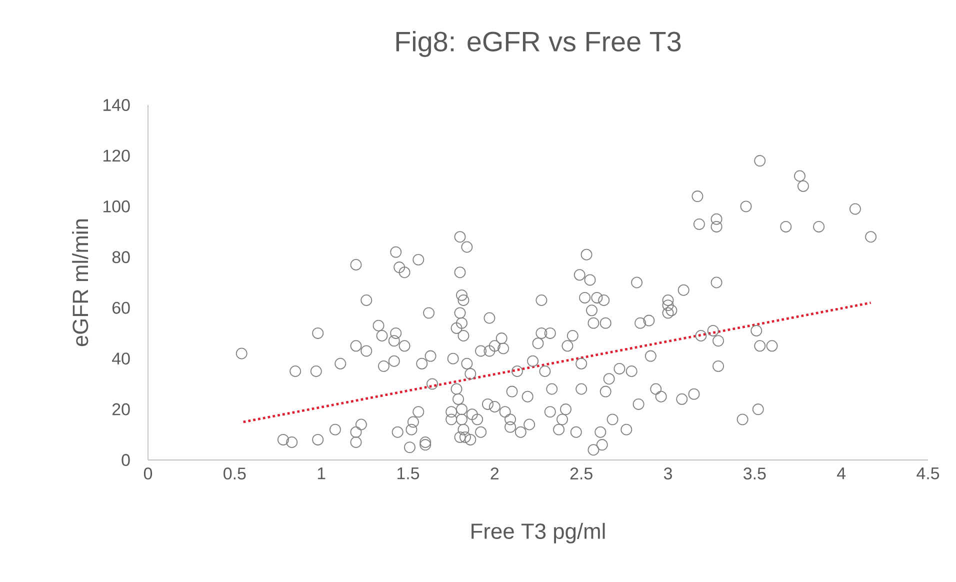 Image resolution: width=956 pixels, height=582 pixels. Describe the element at coordinates (494, 474) in the screenshot. I see `x-tick-label: 2` at that location.